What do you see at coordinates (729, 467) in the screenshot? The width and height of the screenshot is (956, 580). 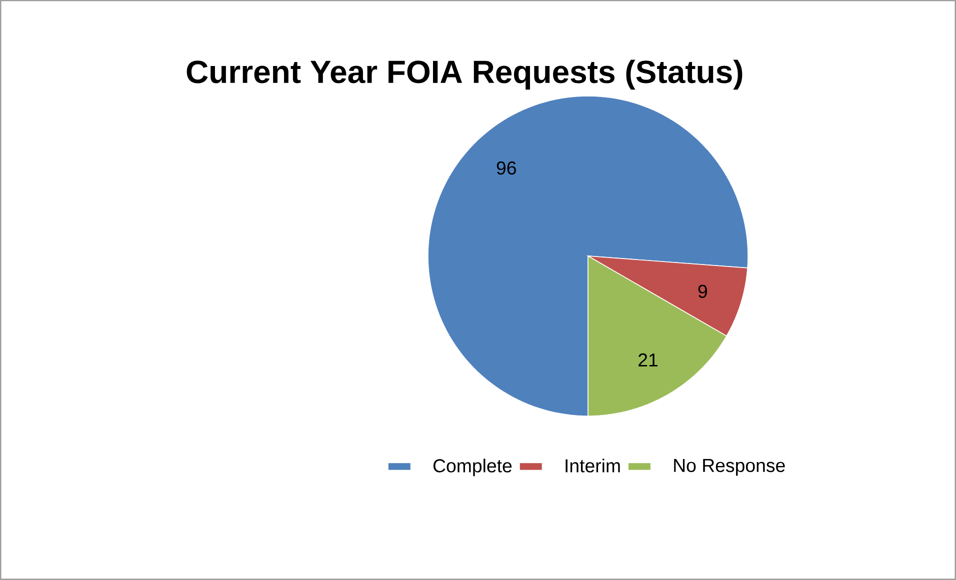 I see `legend-label: No Response` at bounding box center [729, 467].